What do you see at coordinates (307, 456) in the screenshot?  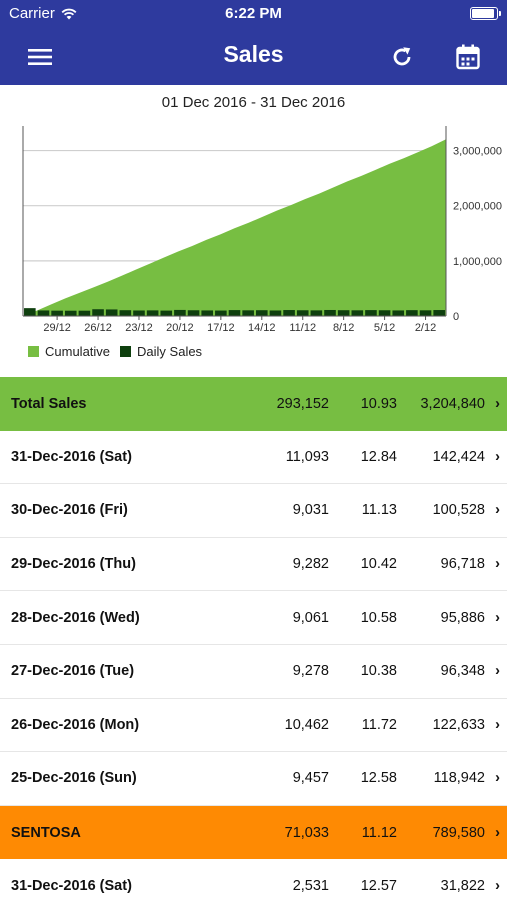 I see `row-quantity: 11,093` at bounding box center [307, 456].